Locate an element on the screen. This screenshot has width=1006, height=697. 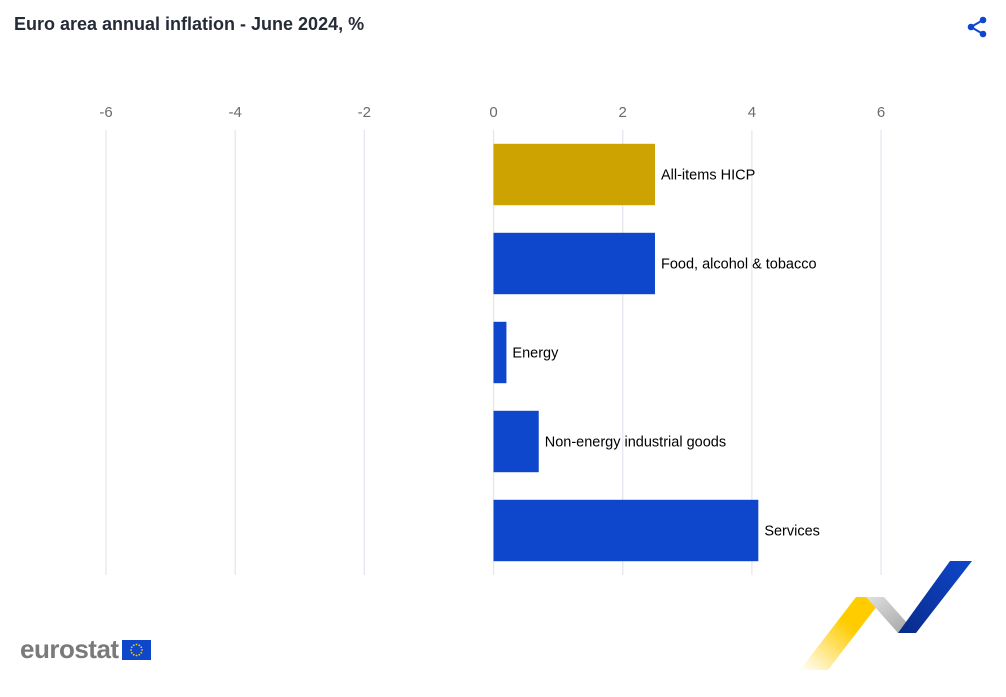
logo-text: eurostat is located at coordinates (69, 649).